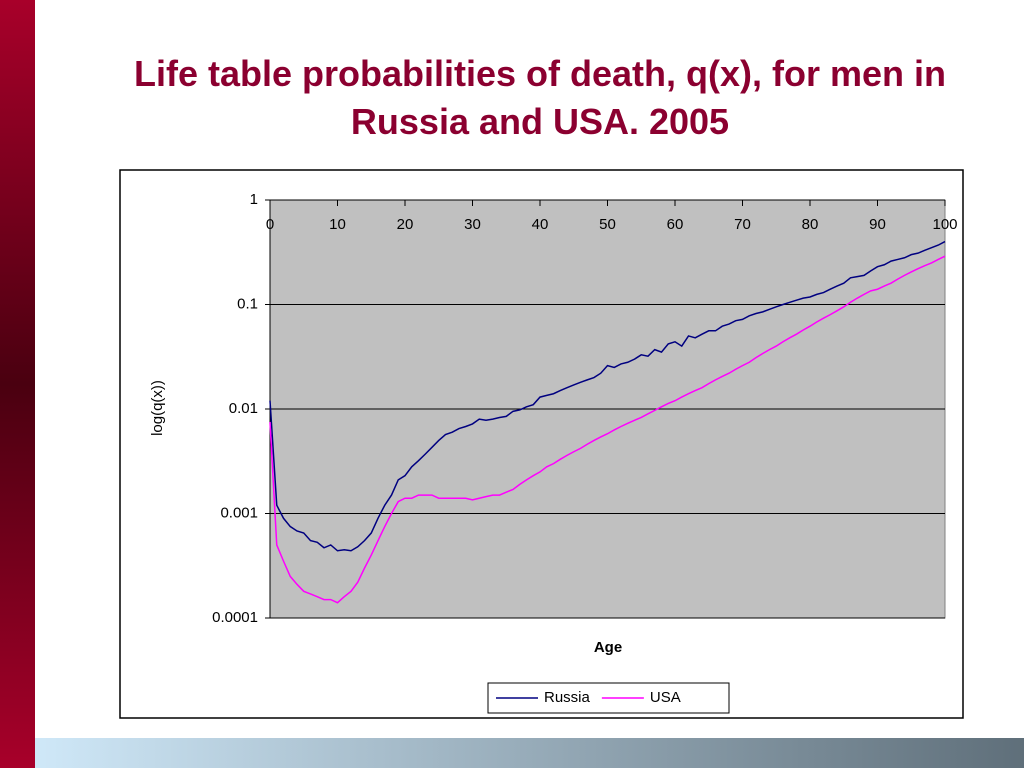 Image resolution: width=1024 pixels, height=768 pixels. What do you see at coordinates (567, 697) in the screenshot?
I see `legend-label: Russia` at bounding box center [567, 697].